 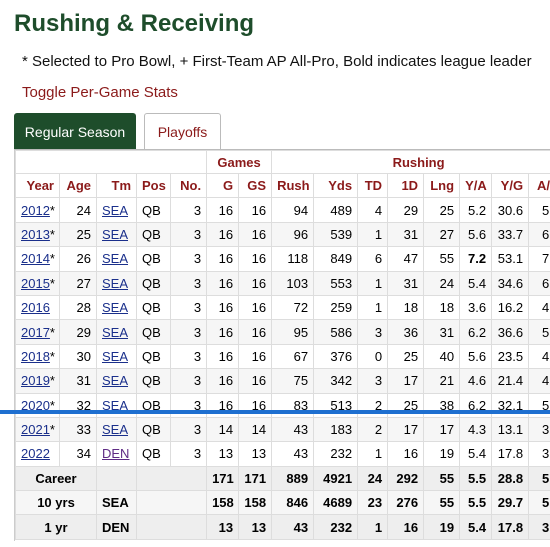 What do you see at coordinates (442, 454) in the screenshot?
I see `lng-cell: 19` at bounding box center [442, 454].